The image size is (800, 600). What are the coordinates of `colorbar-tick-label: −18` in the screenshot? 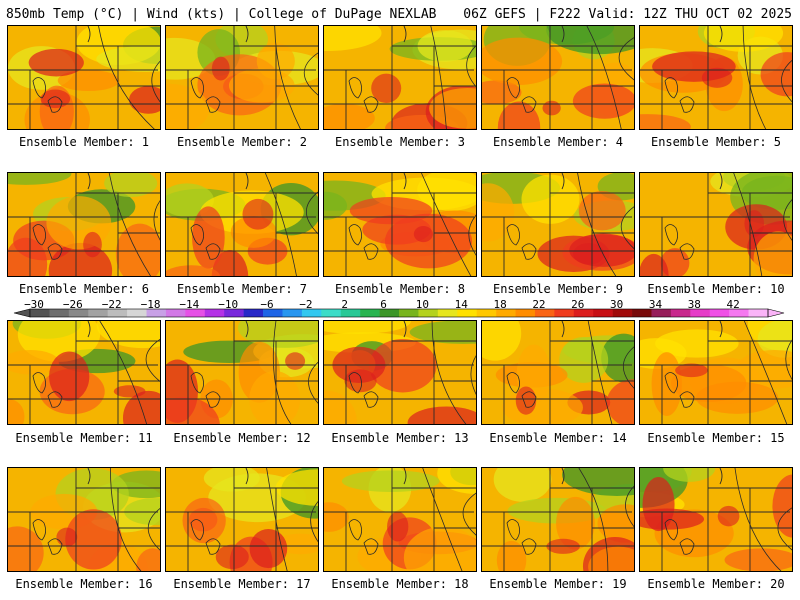 It's located at (150, 304).